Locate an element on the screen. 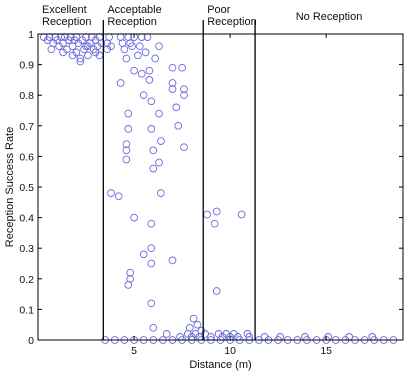 The height and width of the screenshot is (373, 406). y-axis-label: Reception Success Rate is located at coordinates (10, 187).